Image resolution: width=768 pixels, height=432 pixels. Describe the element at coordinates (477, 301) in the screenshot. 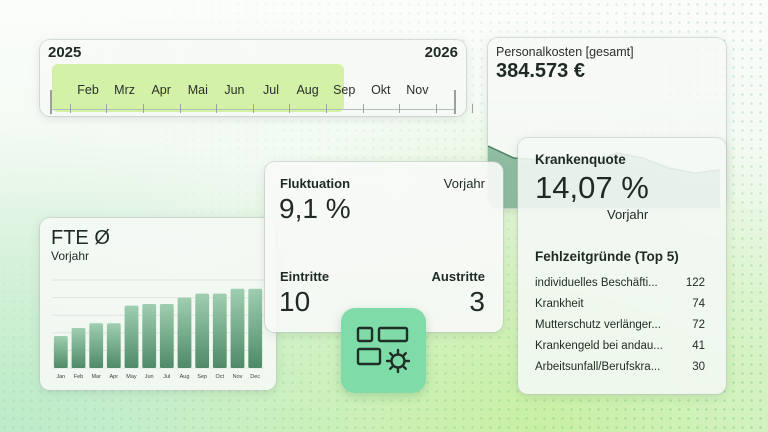

I see `austritte-value: 3` at that location.